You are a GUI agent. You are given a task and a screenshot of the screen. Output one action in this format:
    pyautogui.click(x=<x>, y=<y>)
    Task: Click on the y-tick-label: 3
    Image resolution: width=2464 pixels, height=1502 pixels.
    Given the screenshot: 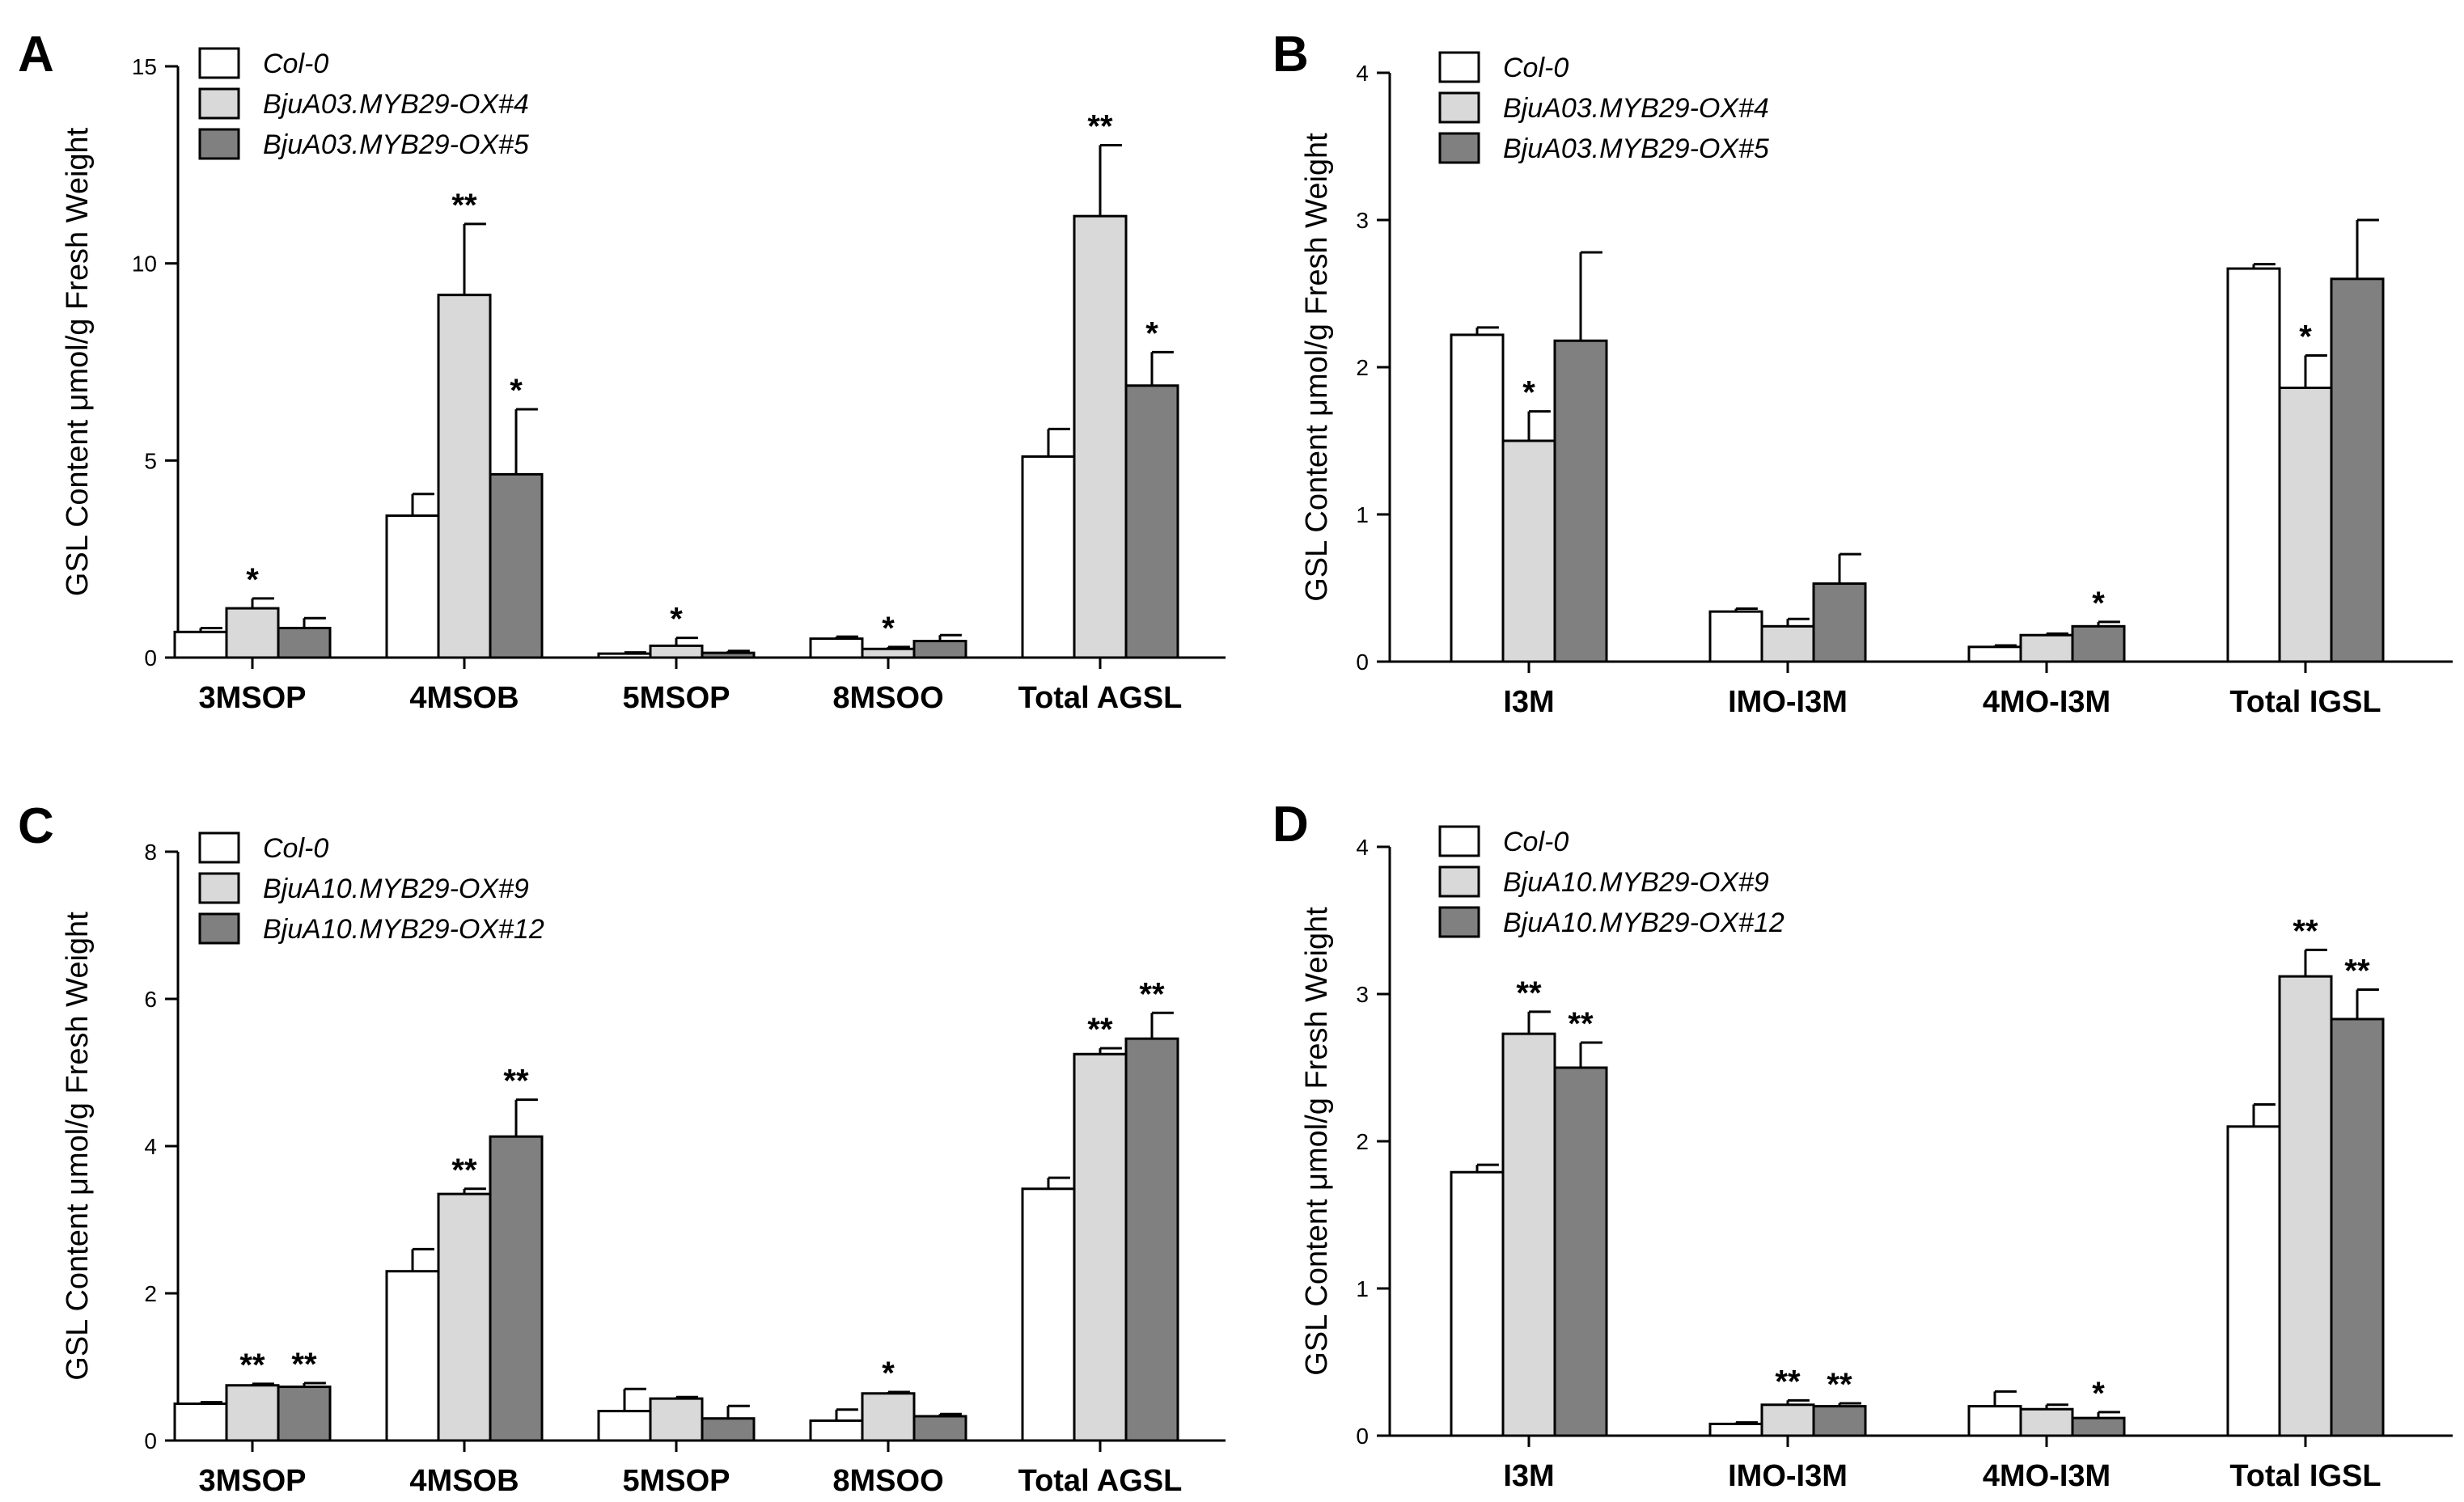 What is the action you would take?
    pyautogui.click(x=1362, y=221)
    